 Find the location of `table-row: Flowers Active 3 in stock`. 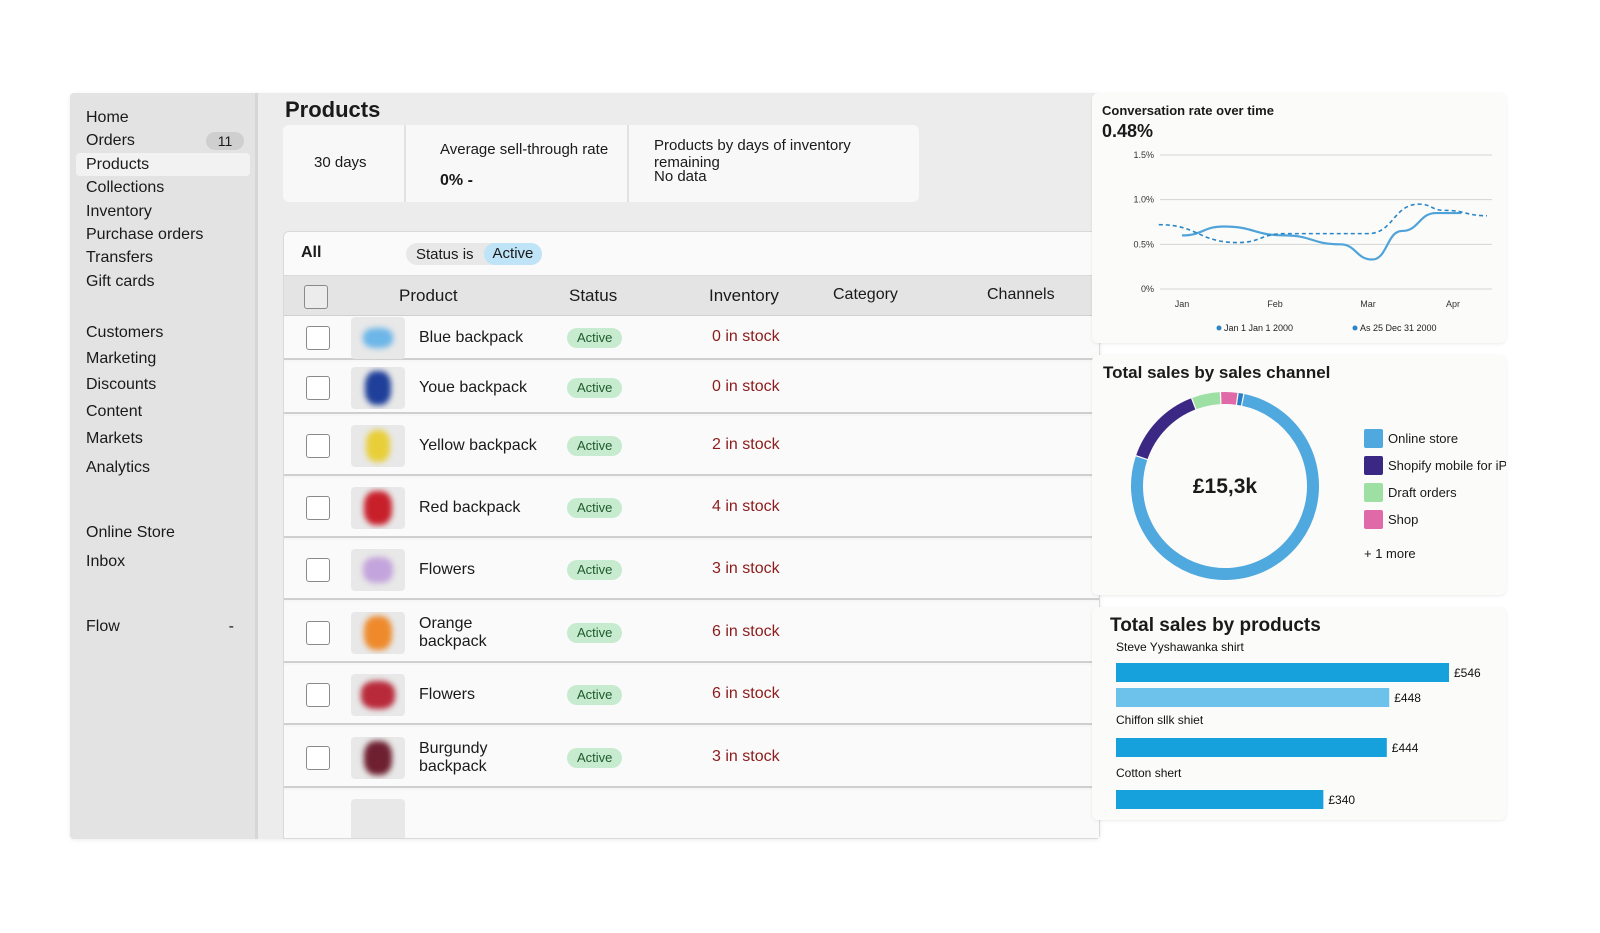

table-row: Flowers Active 3 in stock is located at coordinates (691, 570).